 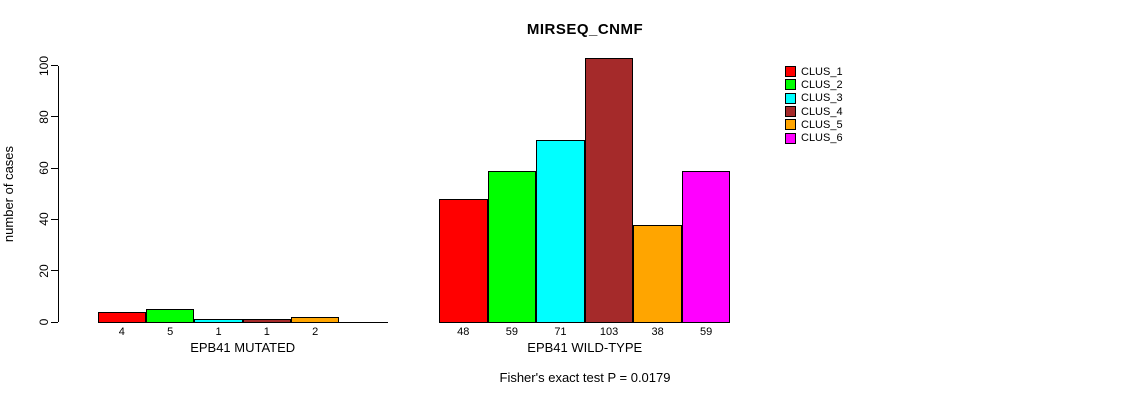 What do you see at coordinates (58, 193) in the screenshot?
I see `y-axis-line` at bounding box center [58, 193].